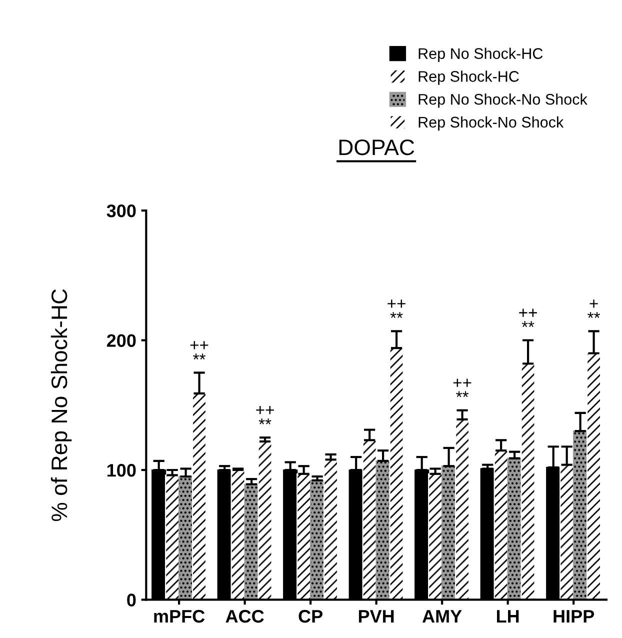 The image size is (622, 638). I want to click on chart-title: DOPAC, so click(376, 147).